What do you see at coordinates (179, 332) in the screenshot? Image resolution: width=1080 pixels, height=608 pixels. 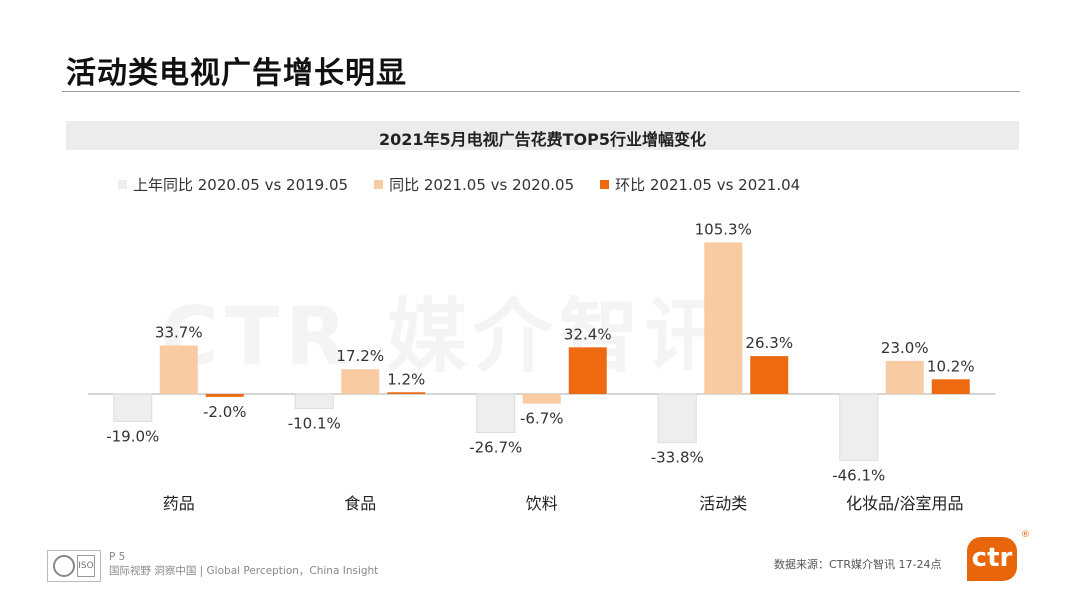 I see `data-label: 33.7%` at bounding box center [179, 332].